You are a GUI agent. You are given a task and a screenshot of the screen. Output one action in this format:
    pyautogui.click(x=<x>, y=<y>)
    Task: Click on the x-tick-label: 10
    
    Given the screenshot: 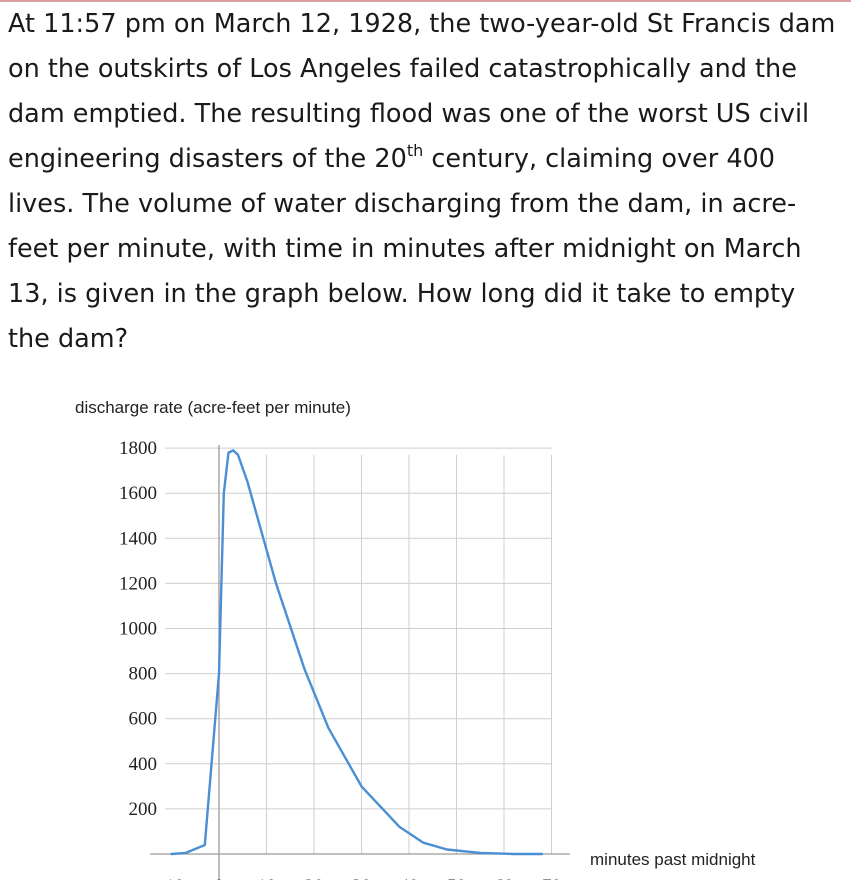 What is the action you would take?
    pyautogui.click(x=266, y=878)
    